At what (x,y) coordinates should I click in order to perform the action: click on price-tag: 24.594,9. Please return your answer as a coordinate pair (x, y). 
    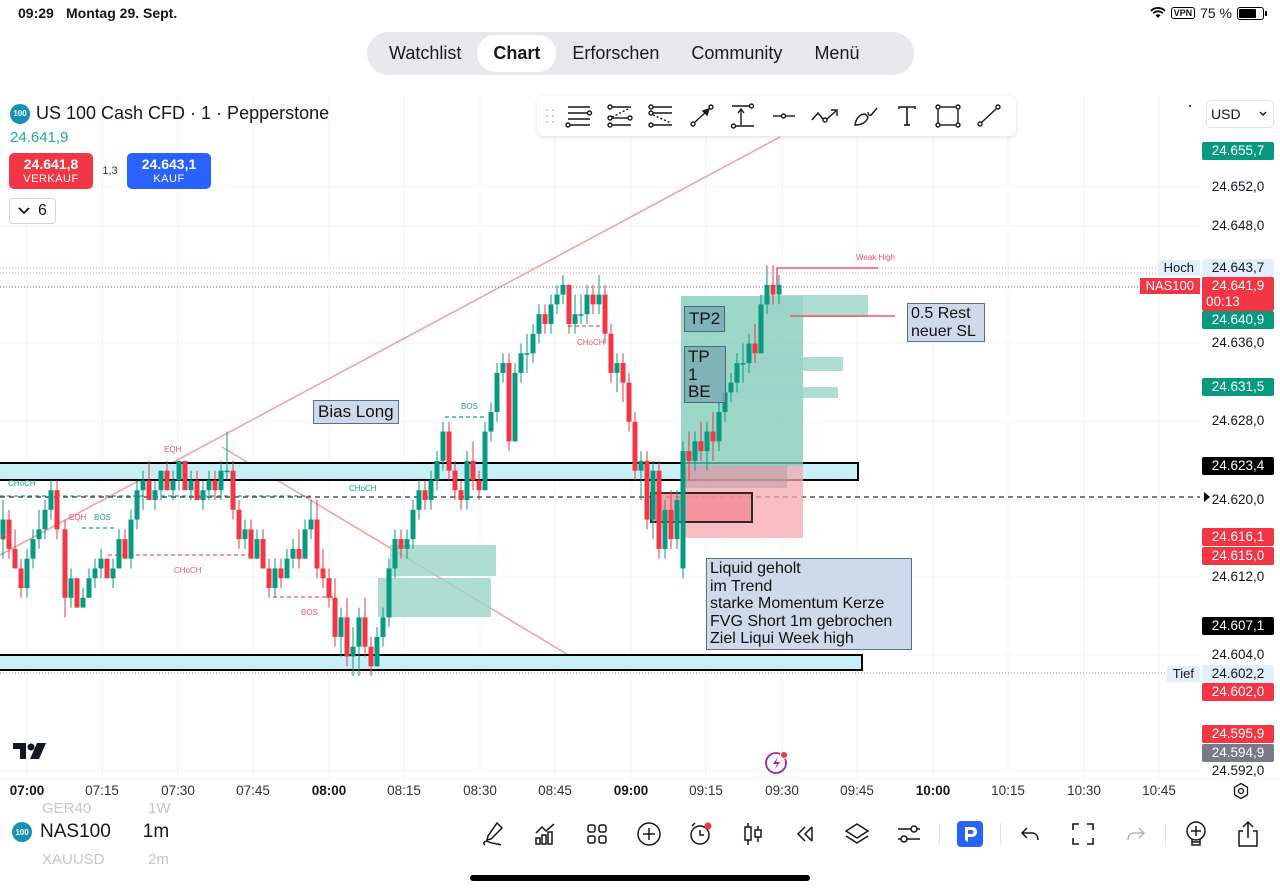
    Looking at the image, I should click on (1238, 753).